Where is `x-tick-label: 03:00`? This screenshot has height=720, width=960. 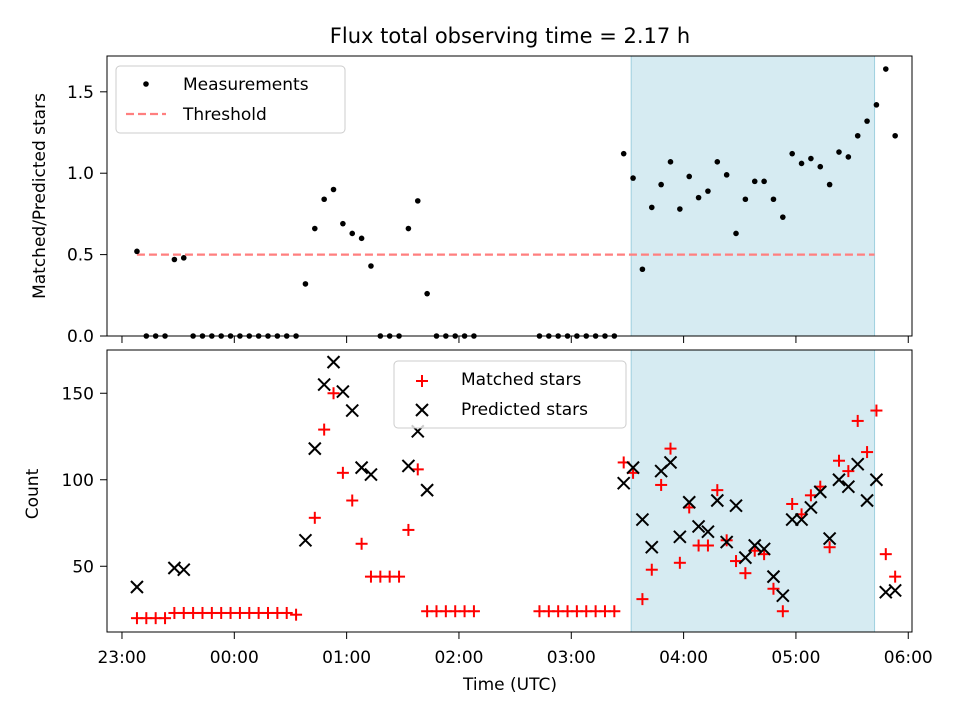
x-tick-label: 03:00 is located at coordinates (571, 658).